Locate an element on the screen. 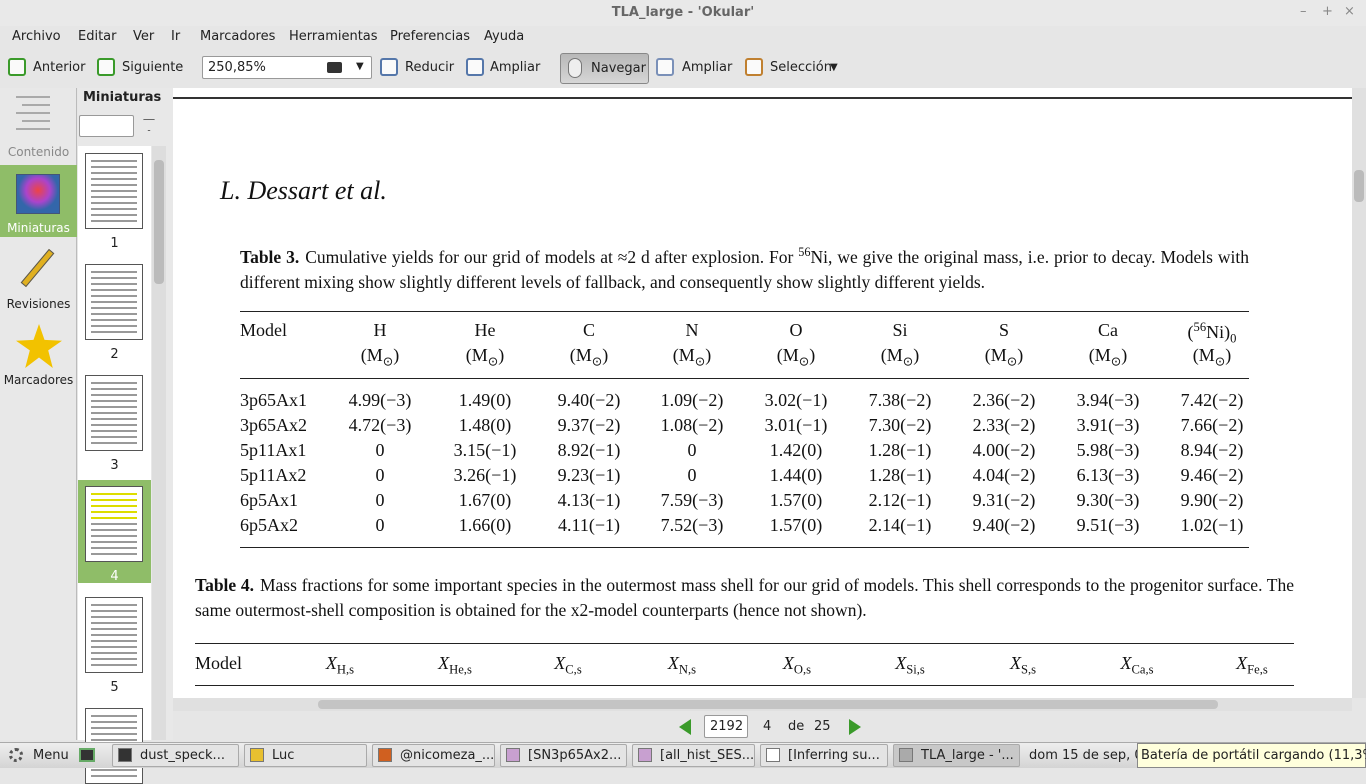 The width and height of the screenshot is (1366, 784). table-cell: Model is located at coordinates (218, 663).